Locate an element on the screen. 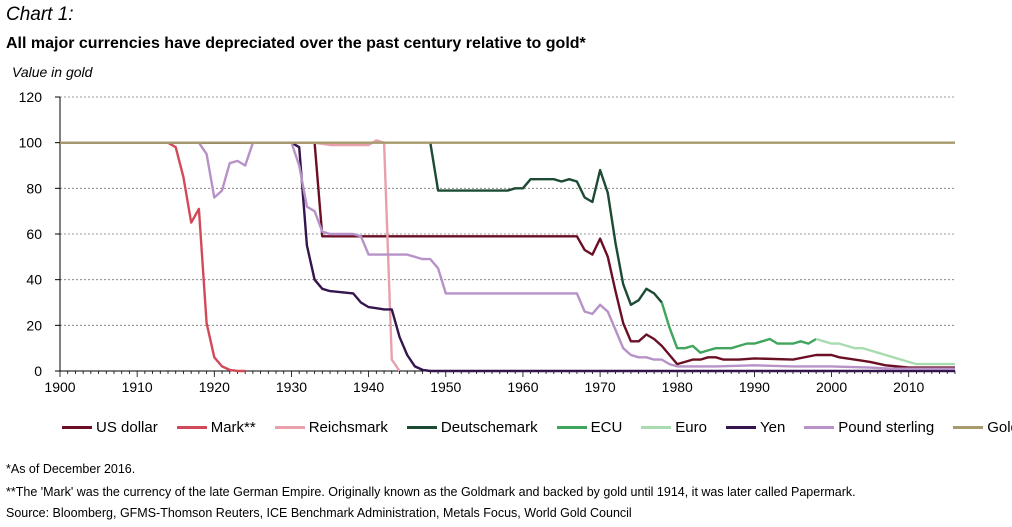 This screenshot has height=527, width=1012. legend-label: Euro is located at coordinates (691, 427).